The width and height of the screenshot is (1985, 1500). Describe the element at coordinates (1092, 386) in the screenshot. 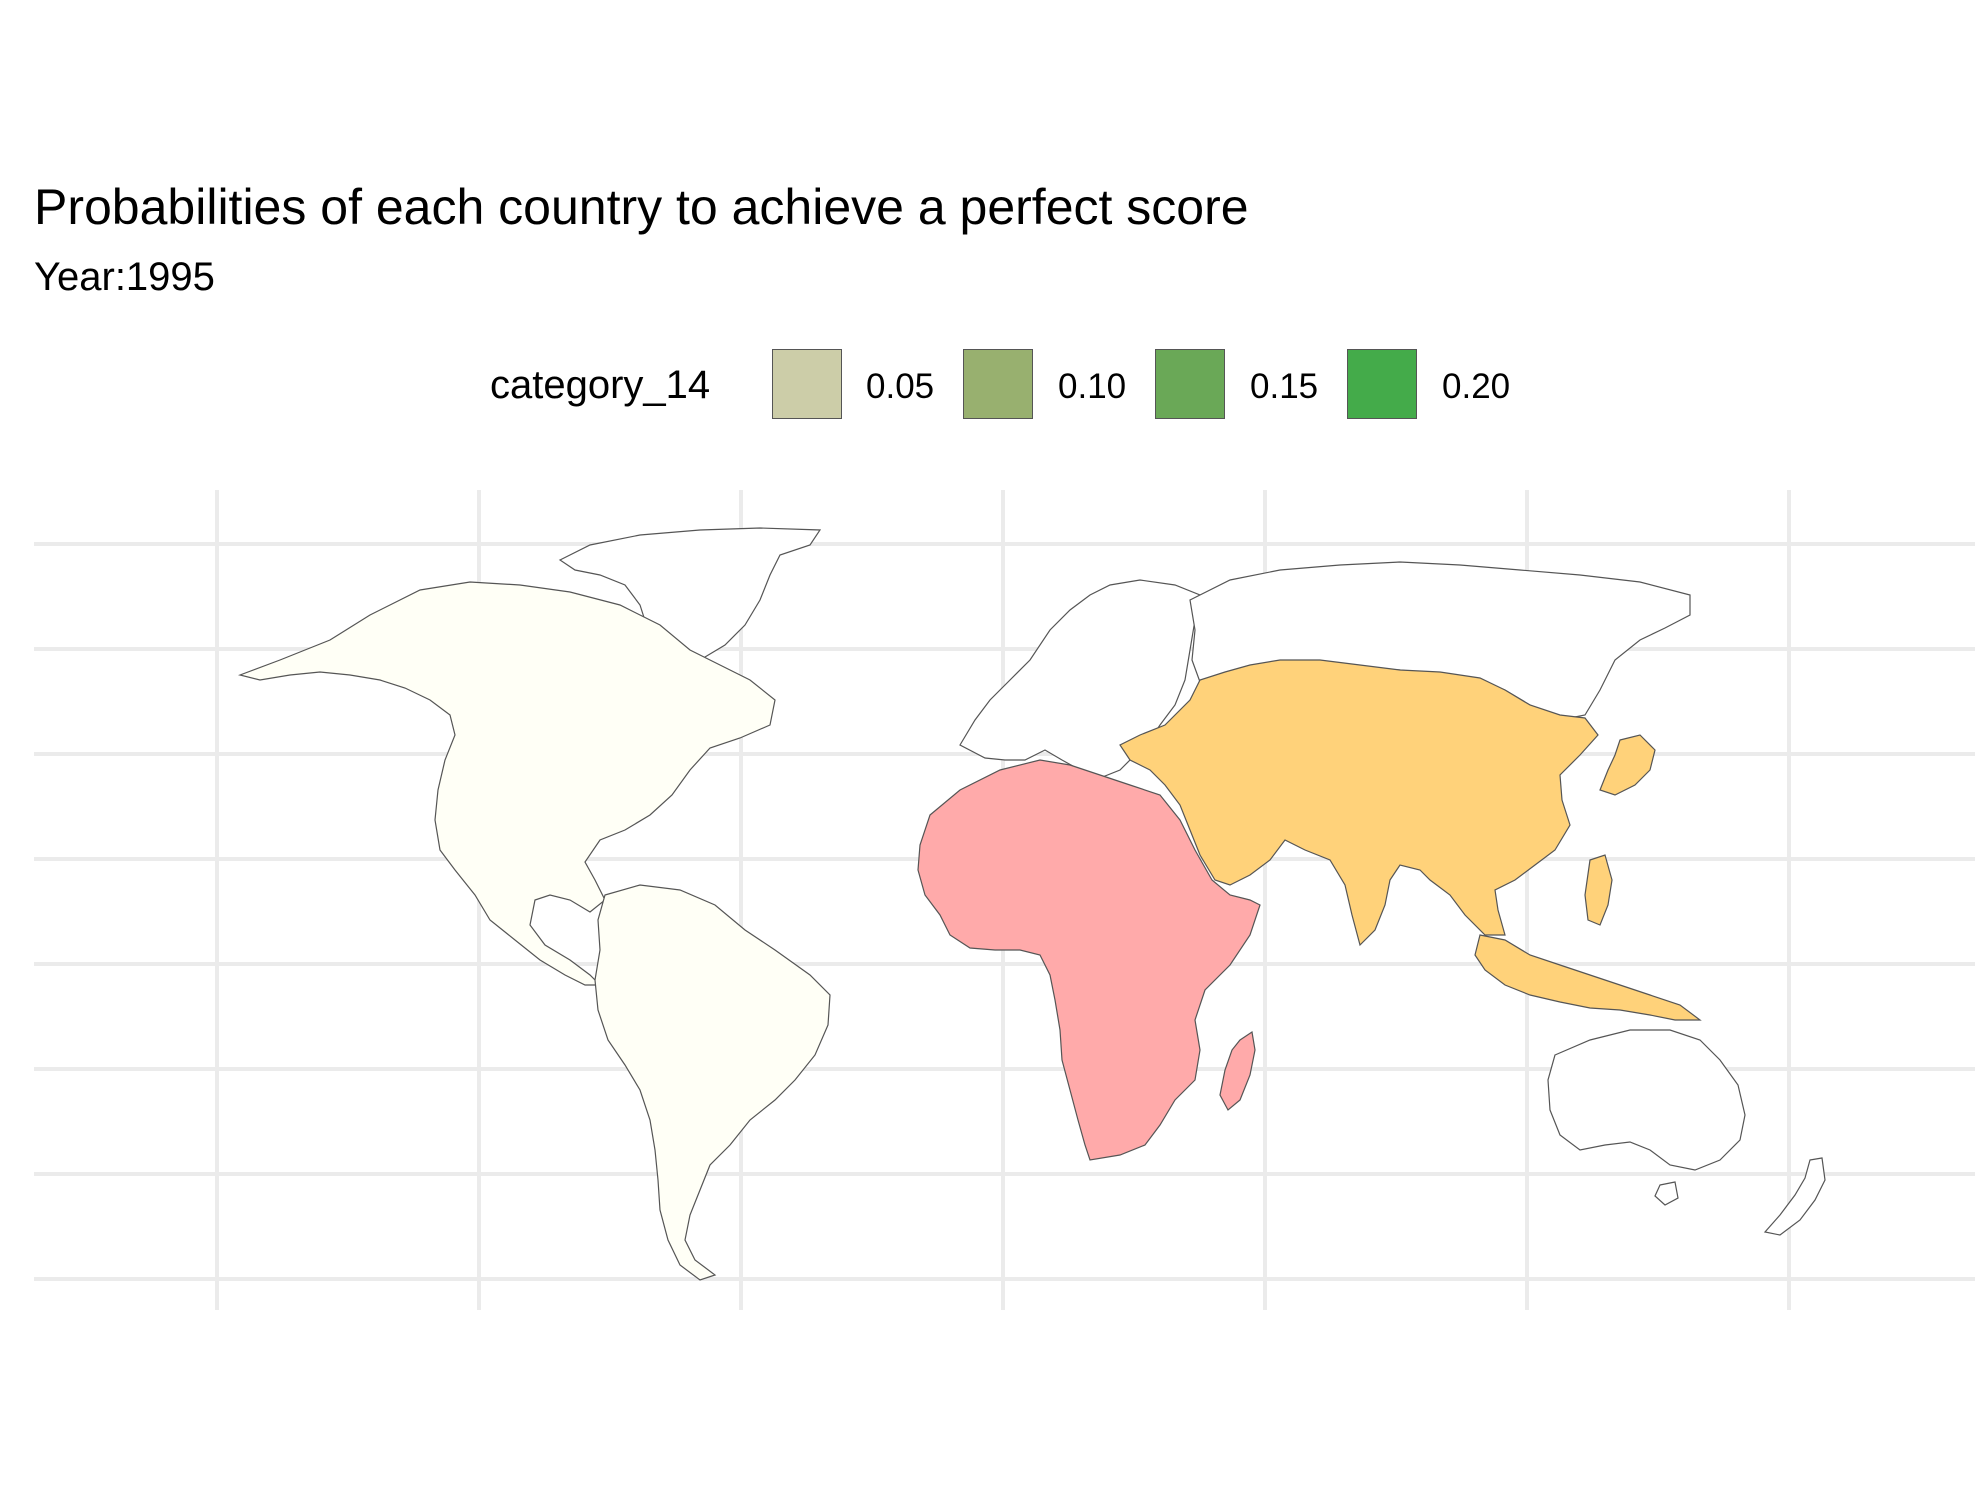

I see `legend-label-2: 0.10` at that location.